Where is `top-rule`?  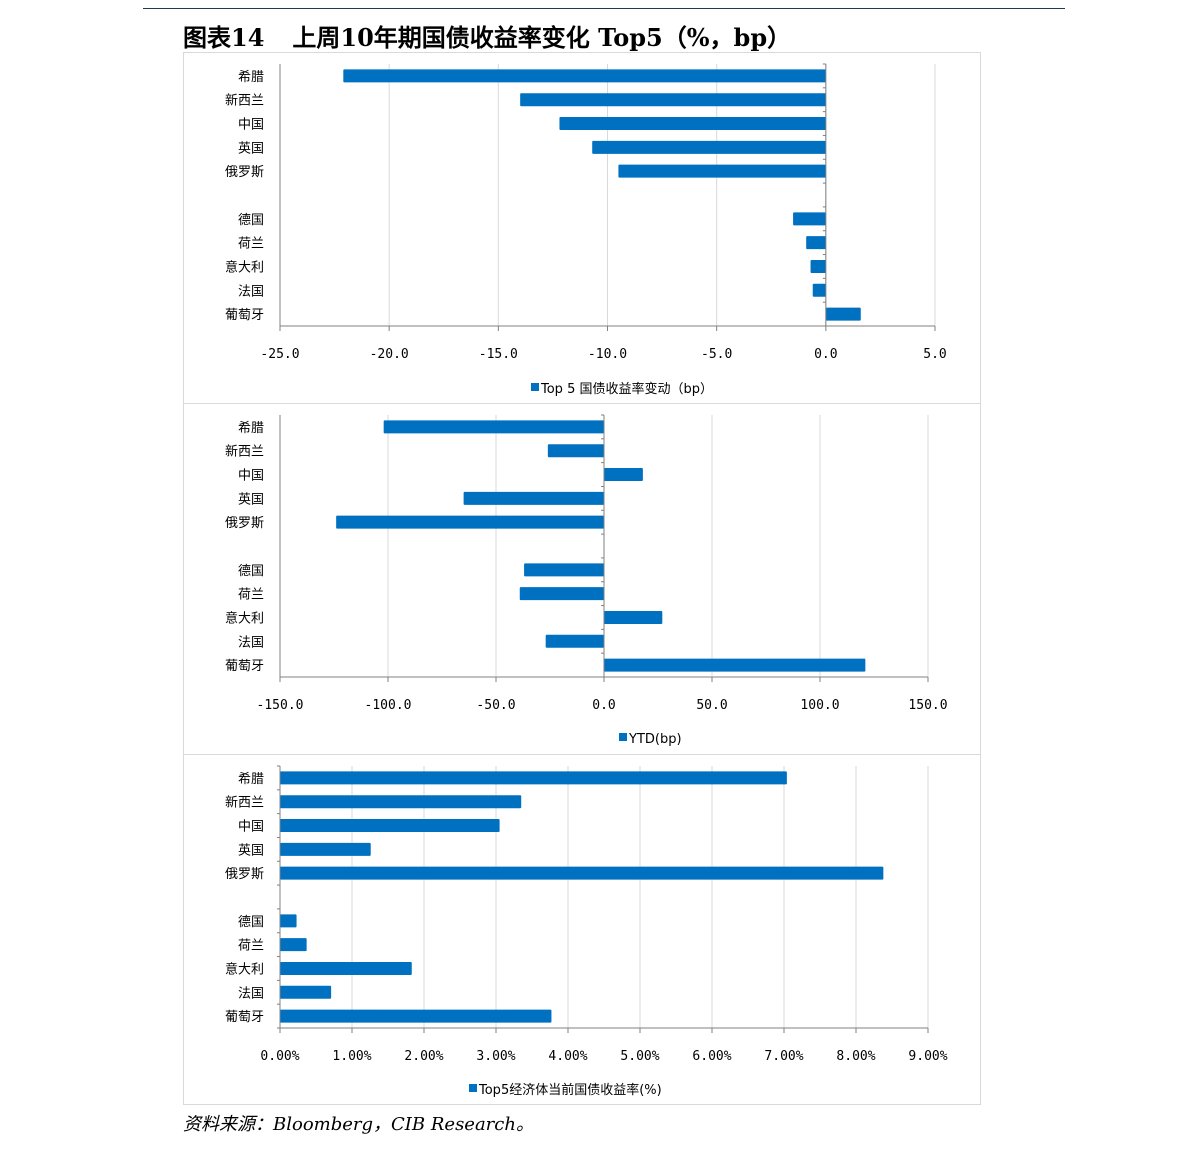
top-rule is located at coordinates (604, 8).